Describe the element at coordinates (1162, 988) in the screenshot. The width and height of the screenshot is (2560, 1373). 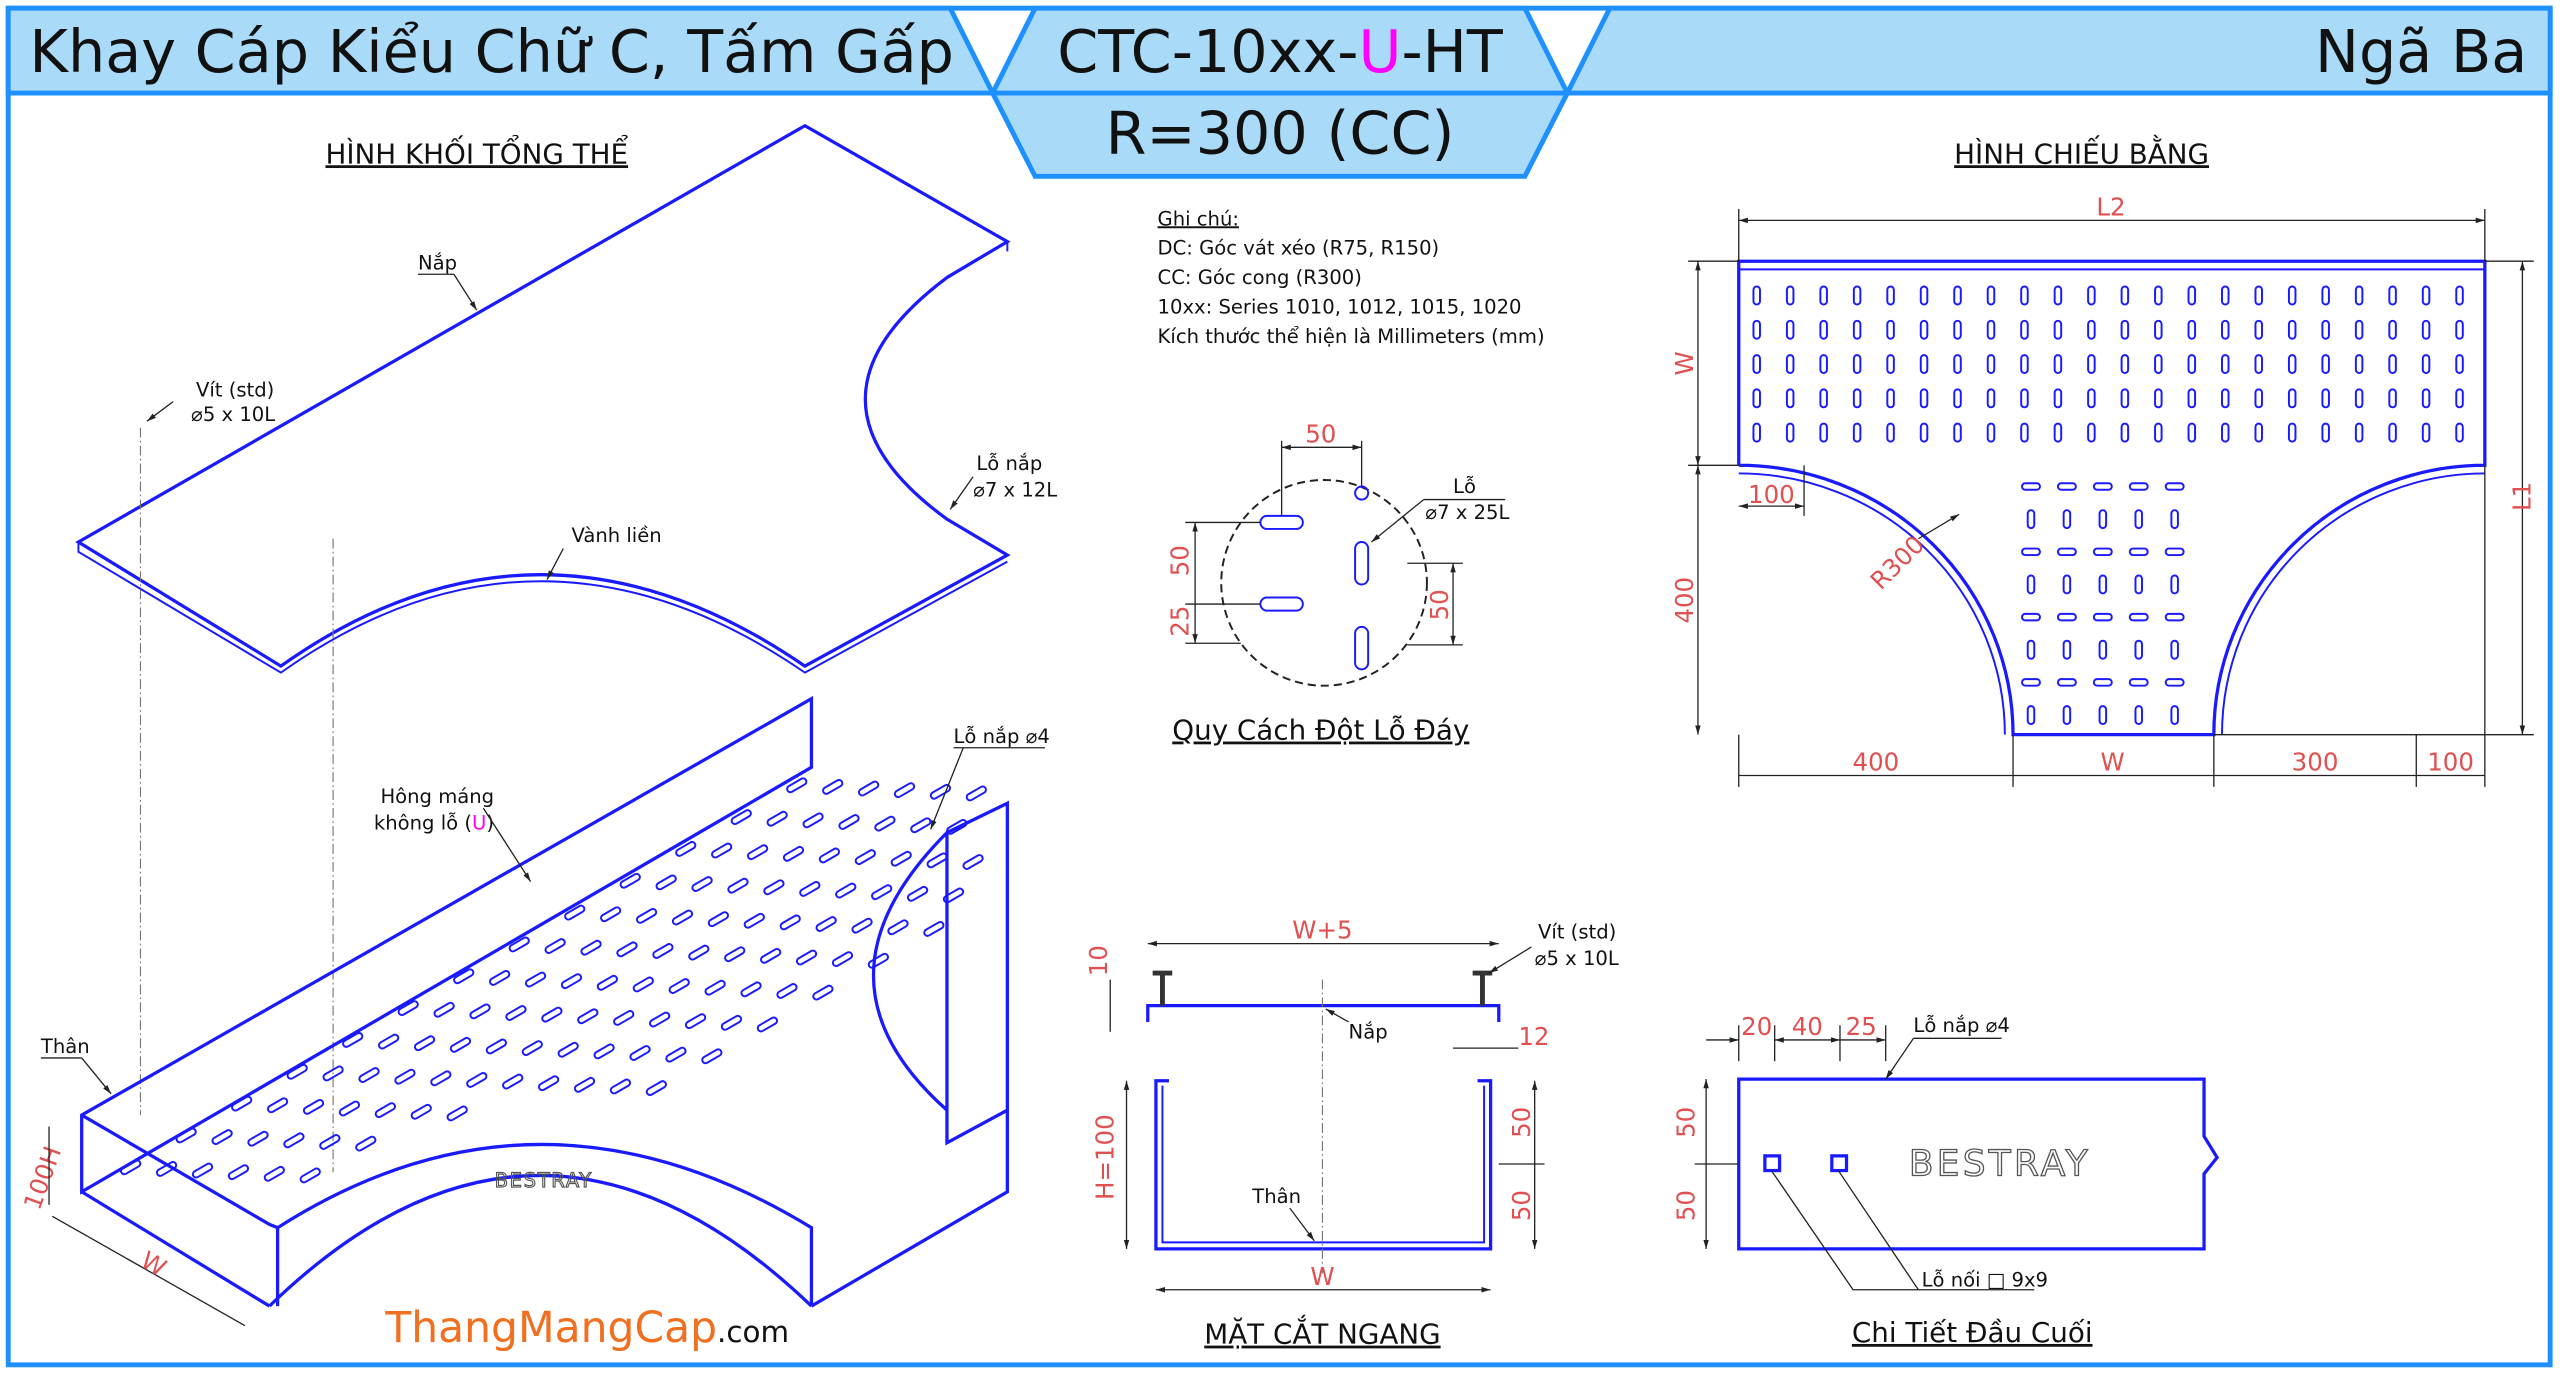
I see `screw-icon` at that location.